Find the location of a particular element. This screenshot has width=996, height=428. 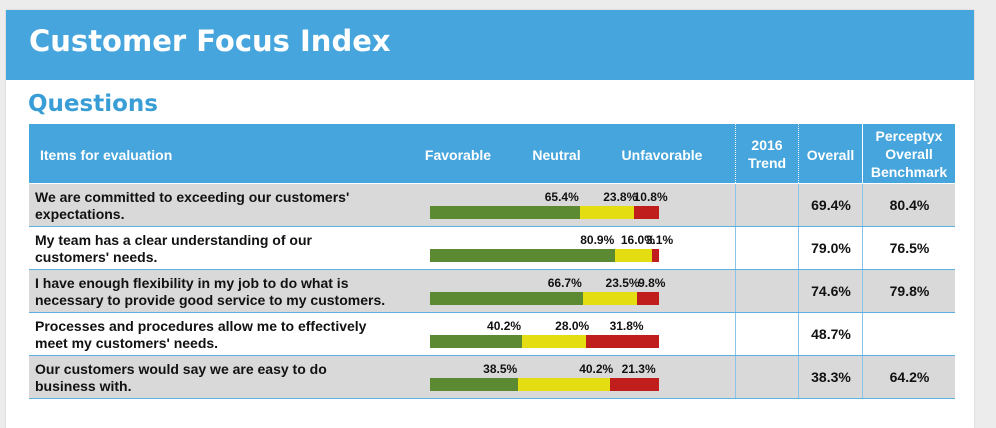

favorable-percent: 80.9% is located at coordinates (597, 240).